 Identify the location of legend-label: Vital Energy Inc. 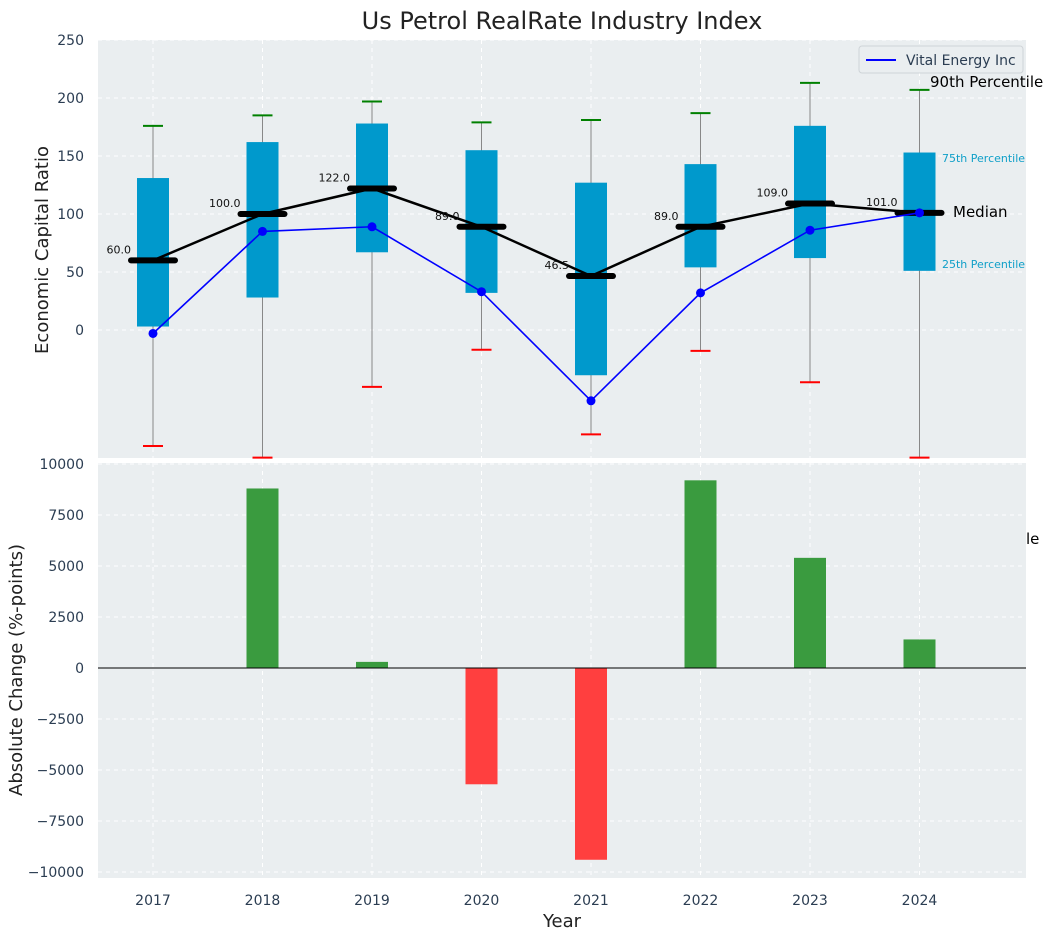
(961, 61).